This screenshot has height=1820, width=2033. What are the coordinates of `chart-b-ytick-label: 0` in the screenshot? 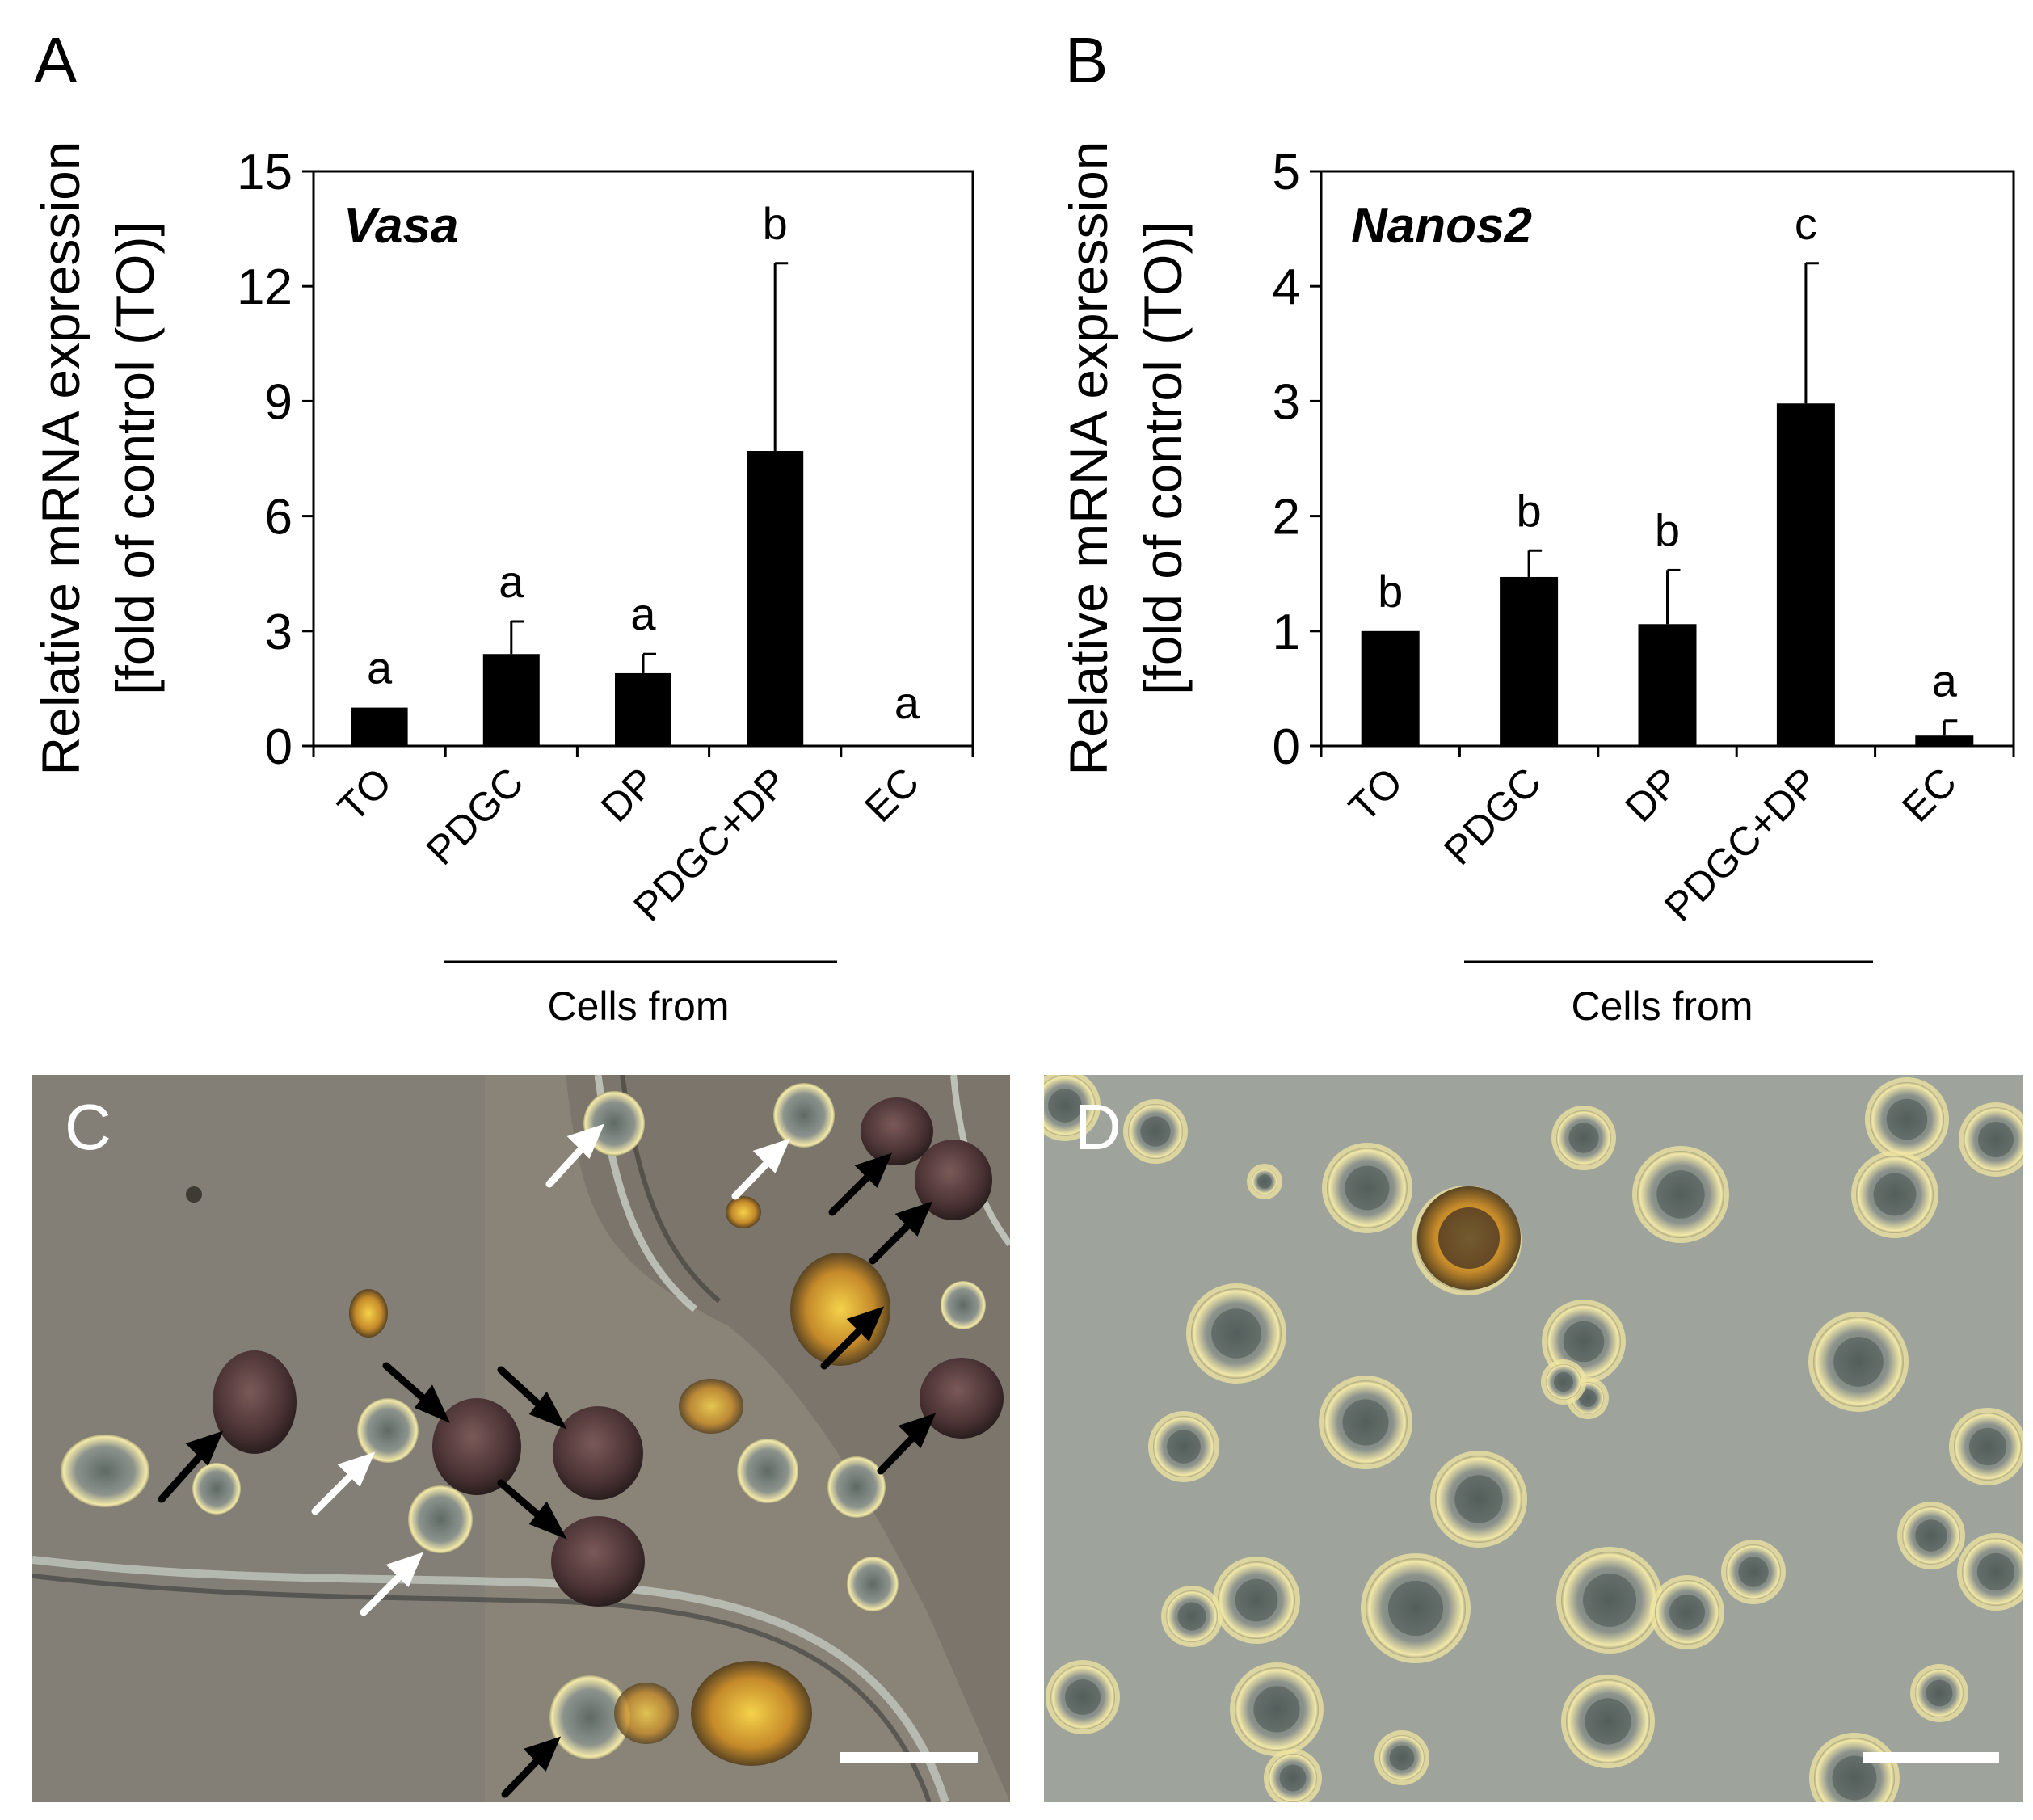 It's located at (1286, 747).